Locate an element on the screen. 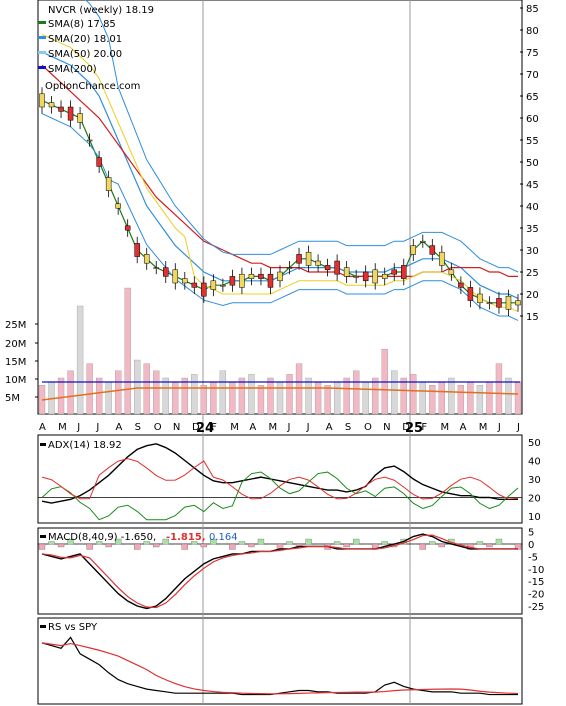 The height and width of the screenshot is (706, 566). price-tick-label: 50 is located at coordinates (532, 163).